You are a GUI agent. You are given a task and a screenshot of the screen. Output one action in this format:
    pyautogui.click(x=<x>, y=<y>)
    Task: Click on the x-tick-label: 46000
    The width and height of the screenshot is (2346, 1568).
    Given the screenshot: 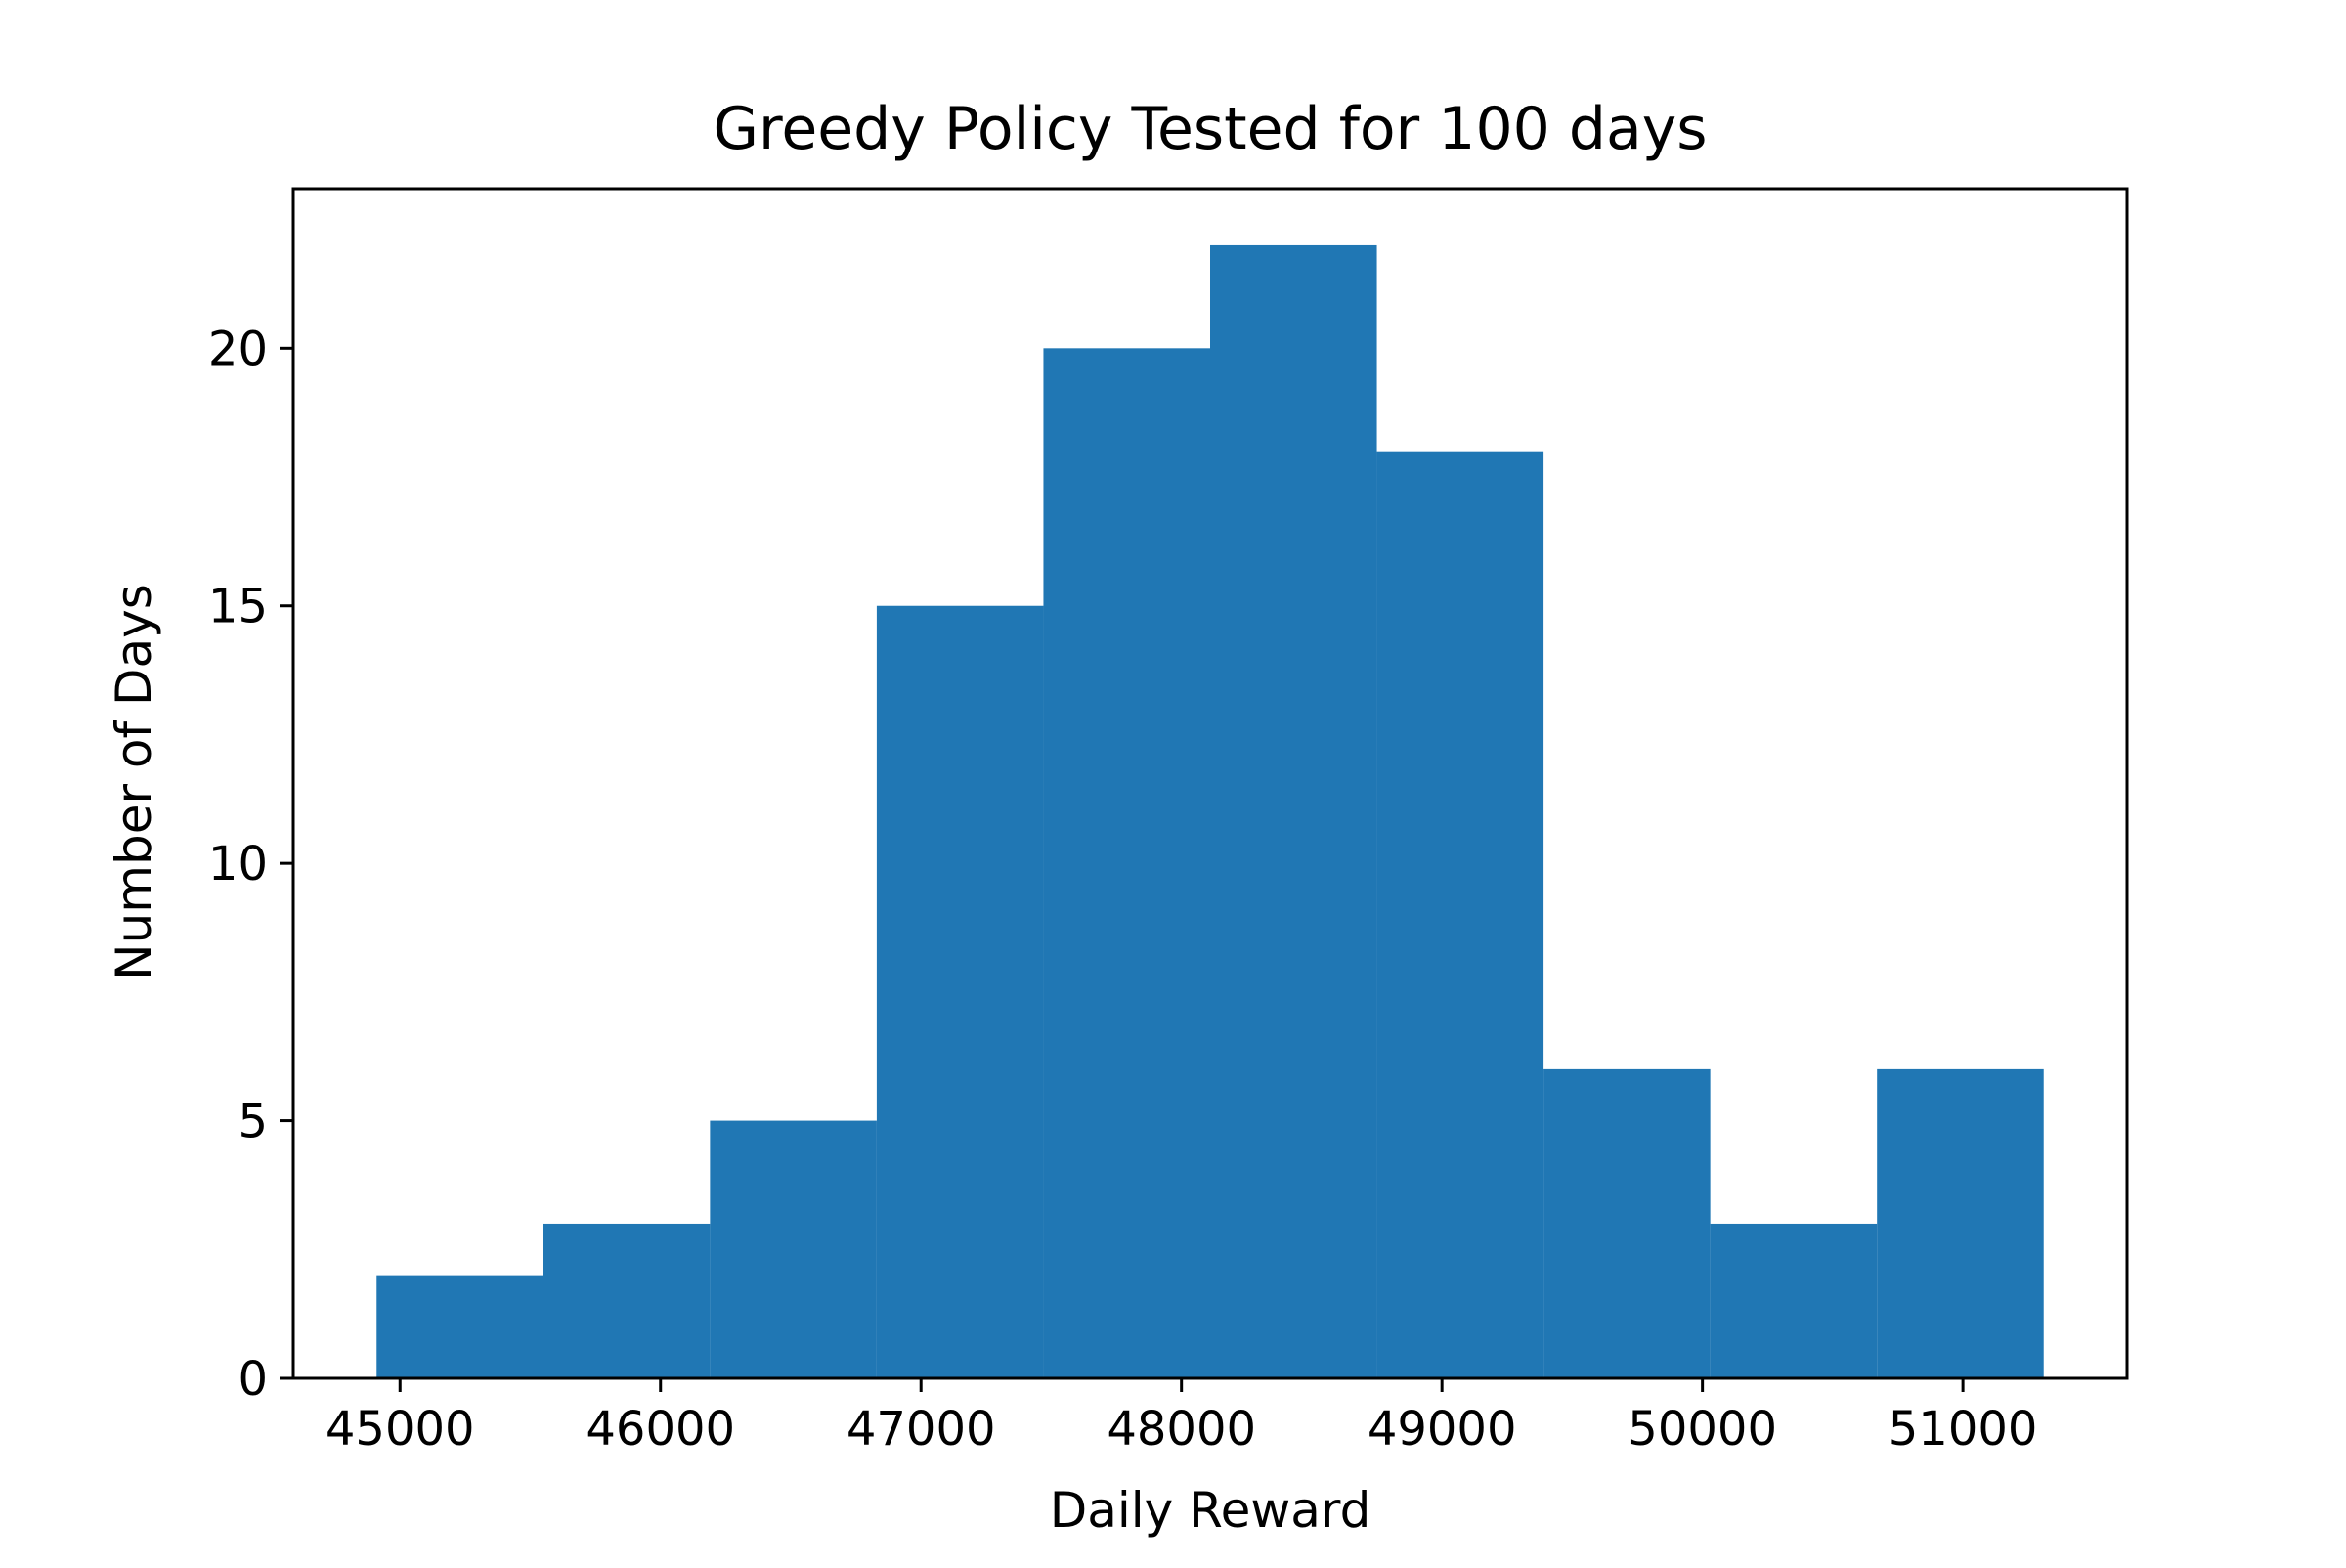 What is the action you would take?
    pyautogui.click(x=661, y=1429)
    